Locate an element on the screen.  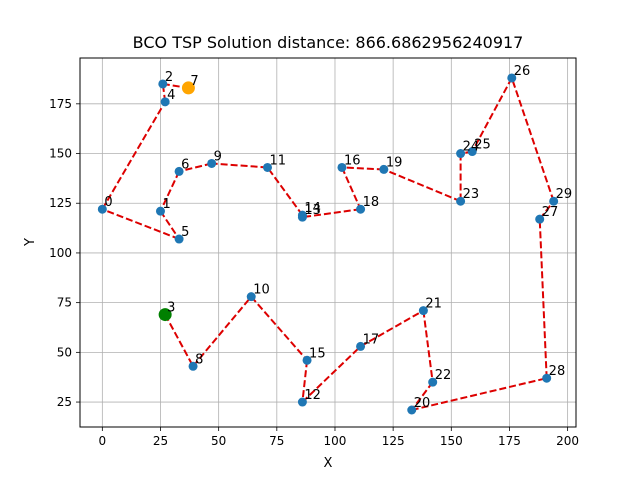
city-label: 12 is located at coordinates (312, 395).